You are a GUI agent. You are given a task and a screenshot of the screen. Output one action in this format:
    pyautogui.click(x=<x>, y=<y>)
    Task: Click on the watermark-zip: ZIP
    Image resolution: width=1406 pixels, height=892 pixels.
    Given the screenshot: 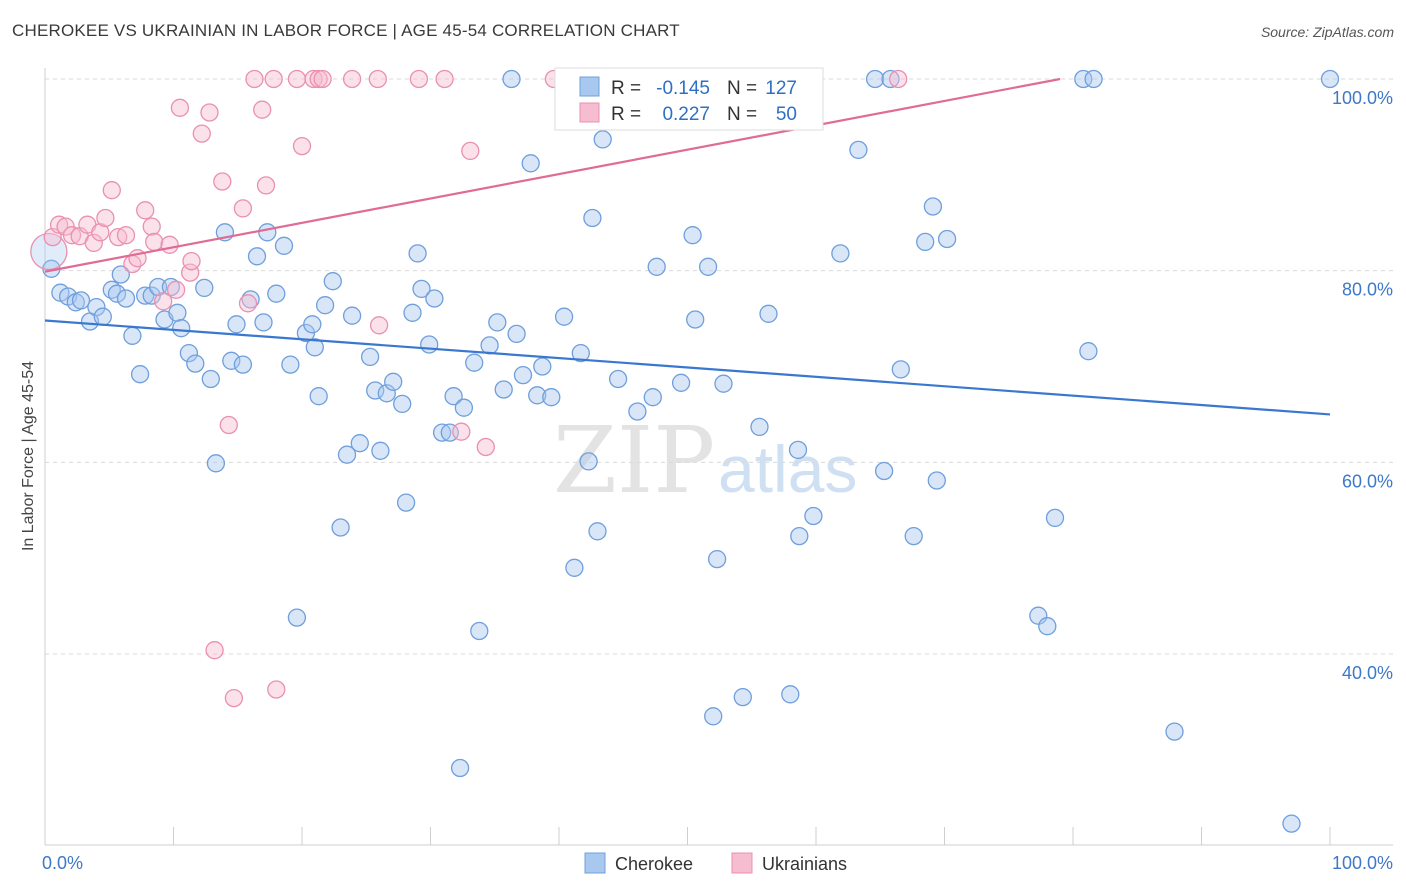 What is the action you would take?
    pyautogui.click(x=634, y=460)
    